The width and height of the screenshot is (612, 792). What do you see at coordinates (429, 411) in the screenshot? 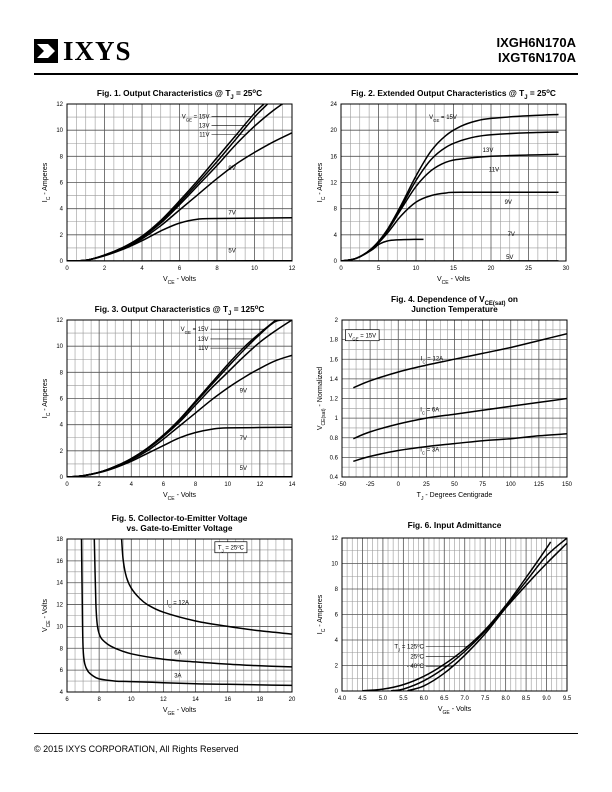
I see `fig4-series-label: IC = 6A` at bounding box center [429, 411].